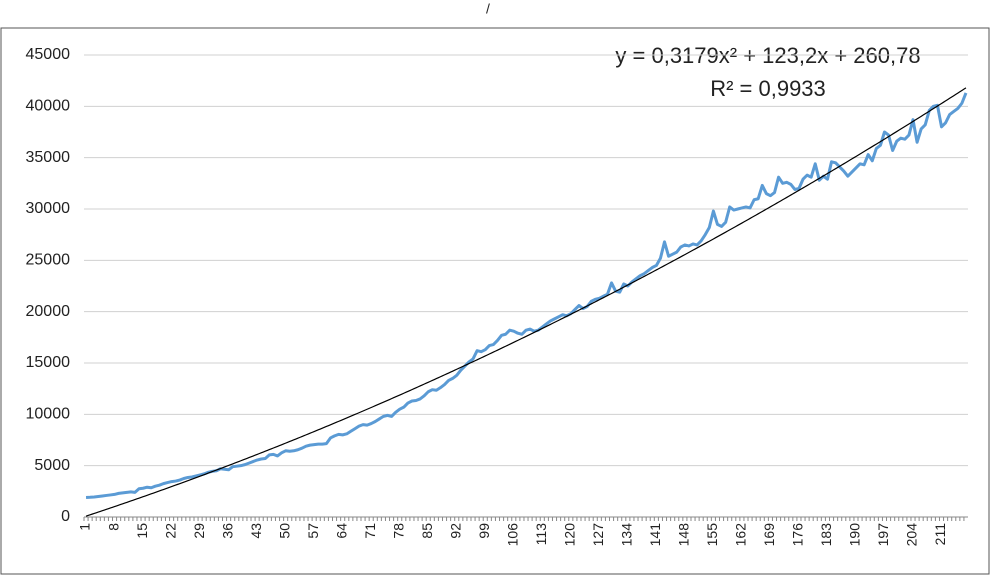  I want to click on x-tick-label: 78, so click(398, 531).